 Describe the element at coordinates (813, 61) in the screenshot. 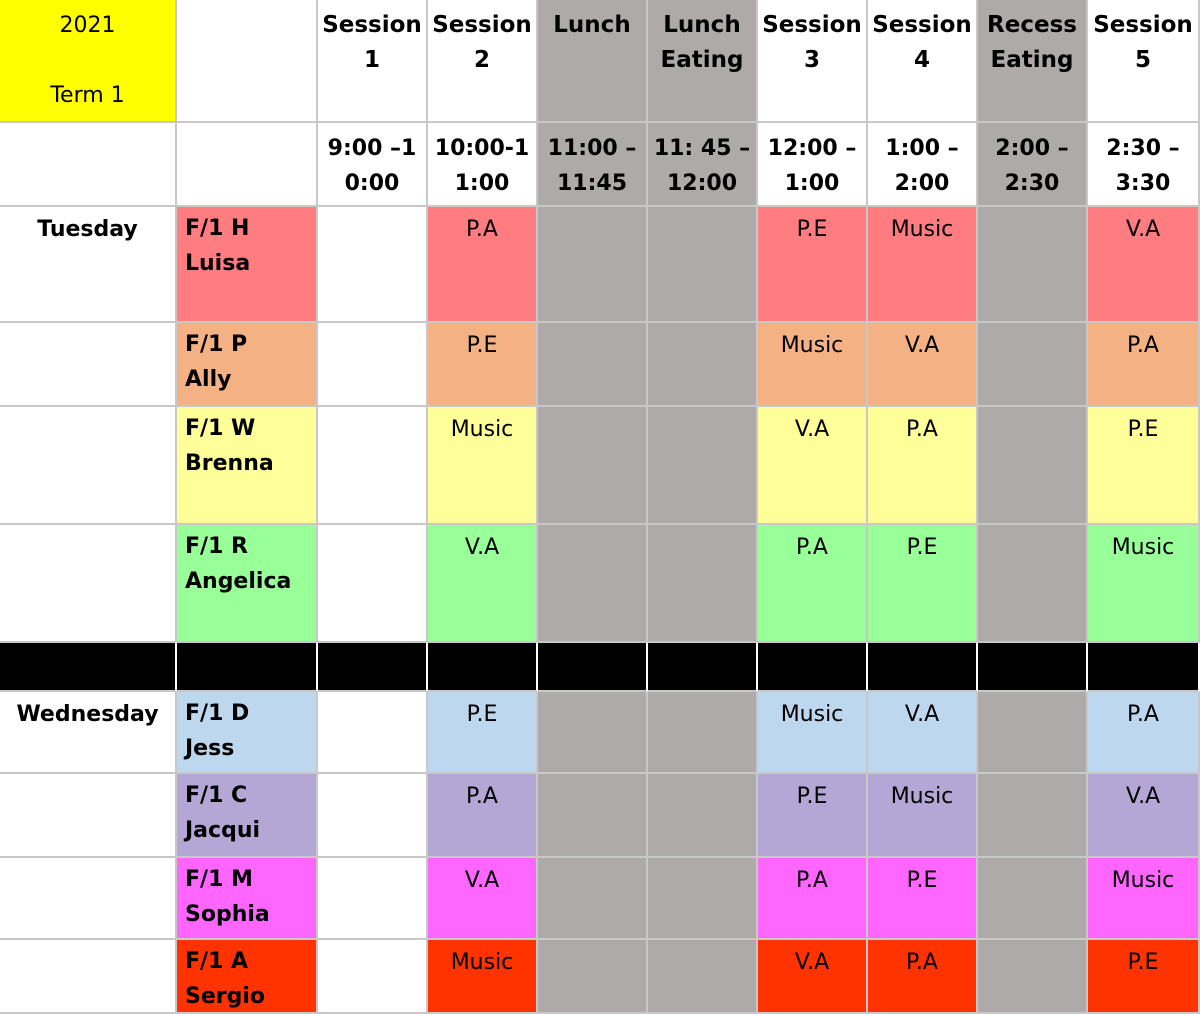

I see `column-header: Session 3` at that location.